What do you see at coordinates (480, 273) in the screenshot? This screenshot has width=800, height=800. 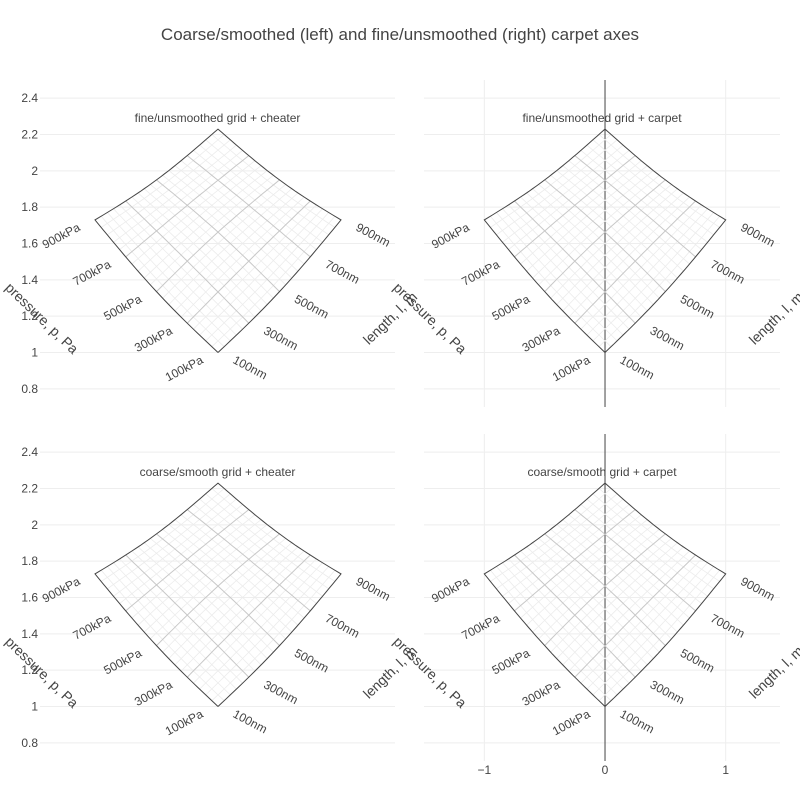 I see `a-axis-tick-label: 700kPa` at bounding box center [480, 273].